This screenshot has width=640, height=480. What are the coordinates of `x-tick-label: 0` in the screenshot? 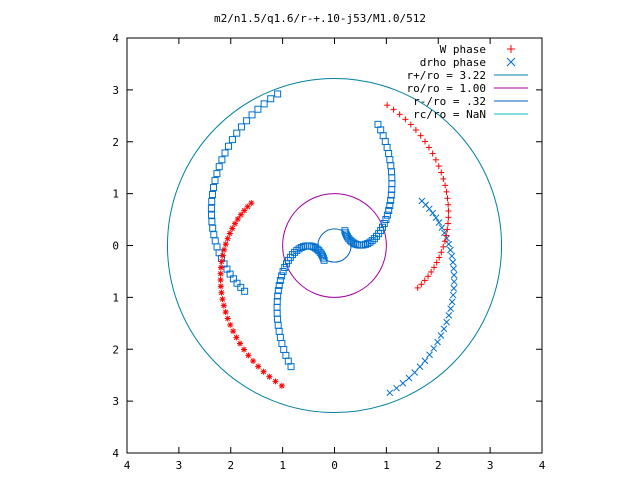 It's located at (334, 465).